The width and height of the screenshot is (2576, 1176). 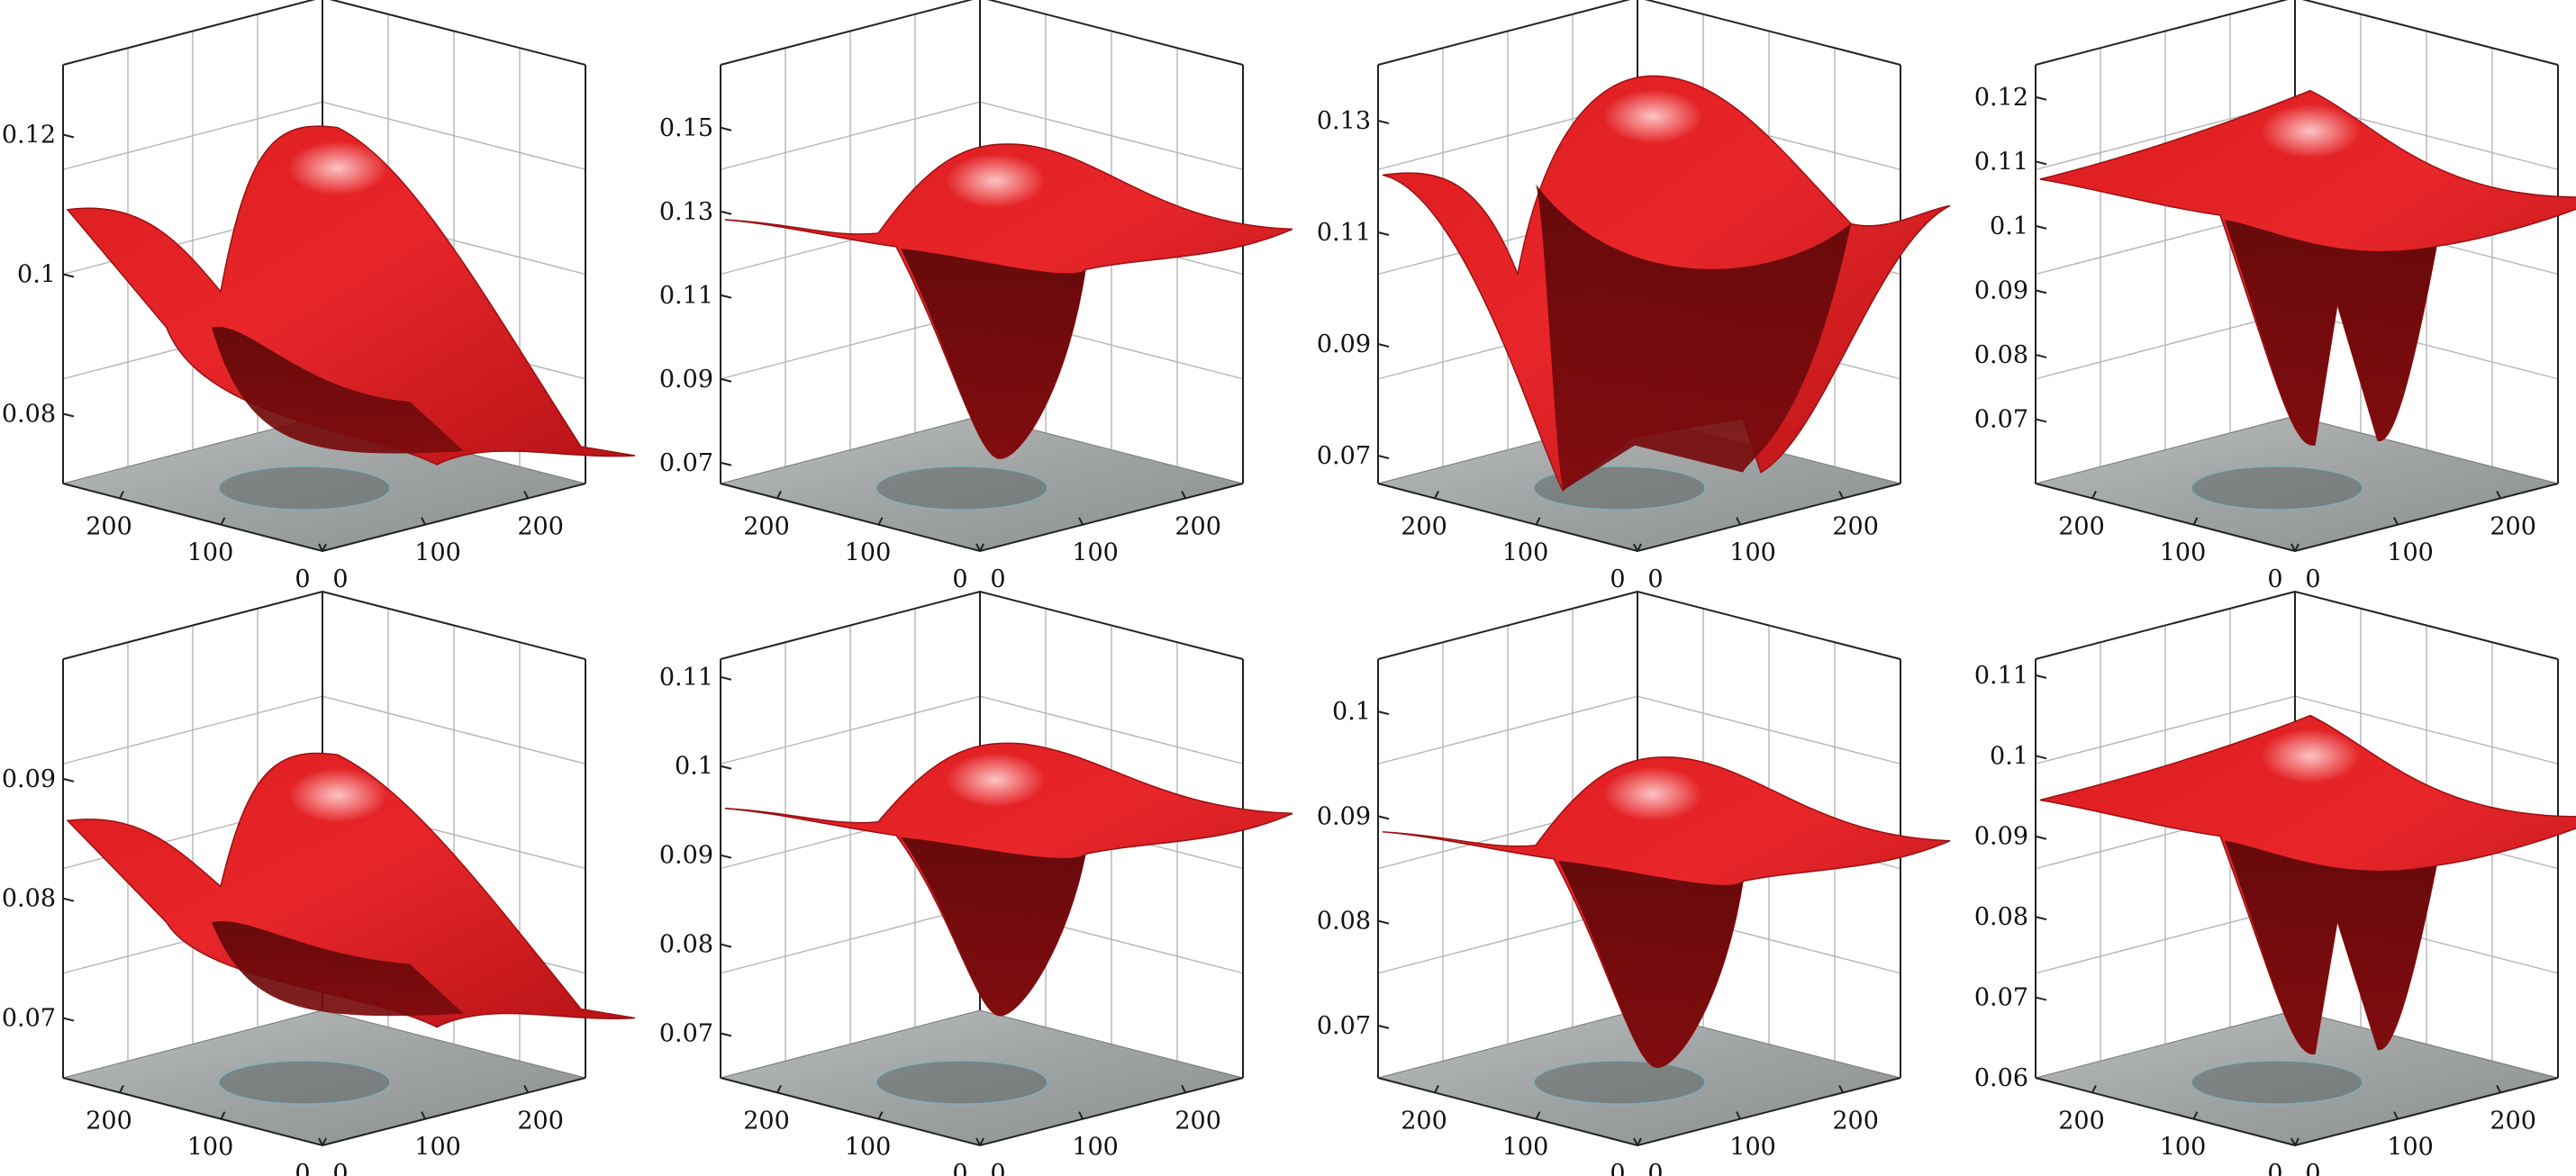 What do you see at coordinates (694, 767) in the screenshot?
I see `z-tick-label: 0.1` at bounding box center [694, 767].